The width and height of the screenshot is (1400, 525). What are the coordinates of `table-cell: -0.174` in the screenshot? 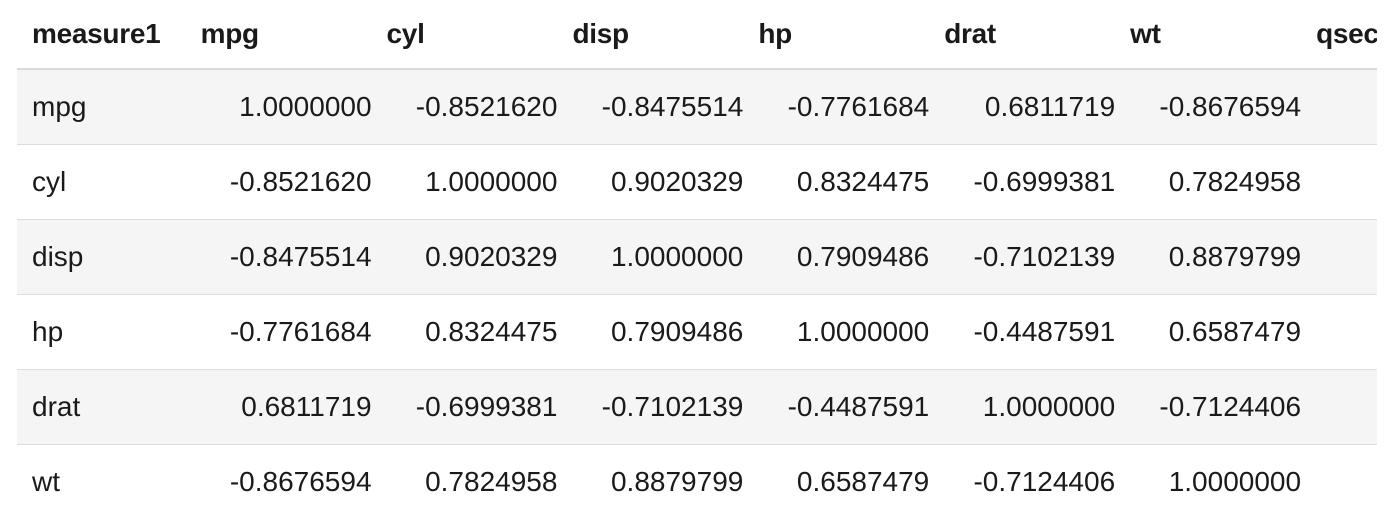 It's located at (1339, 481).